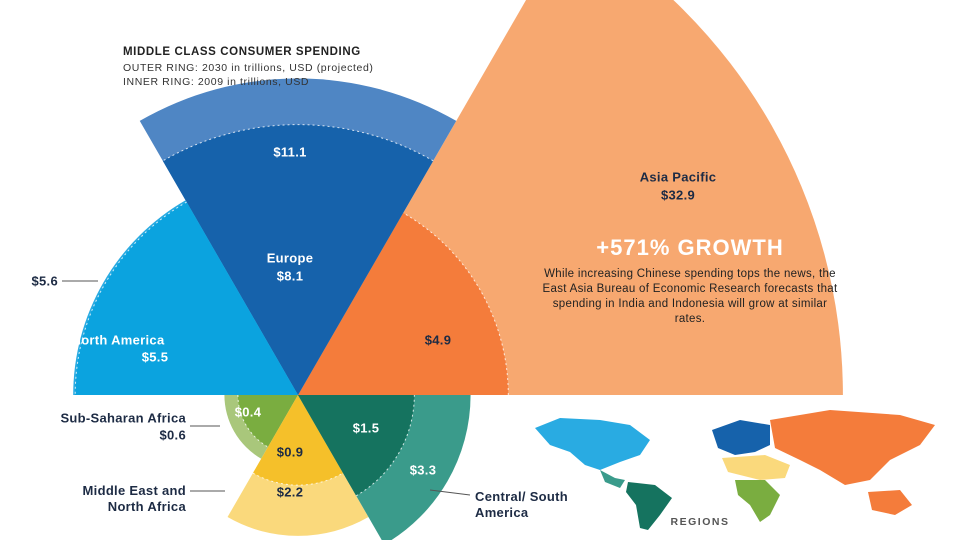 This screenshot has width=960, height=540. Describe the element at coordinates (242, 52) in the screenshot. I see `chart-title: MIDDLE CLASS CONSUMER SPENDING` at that location.